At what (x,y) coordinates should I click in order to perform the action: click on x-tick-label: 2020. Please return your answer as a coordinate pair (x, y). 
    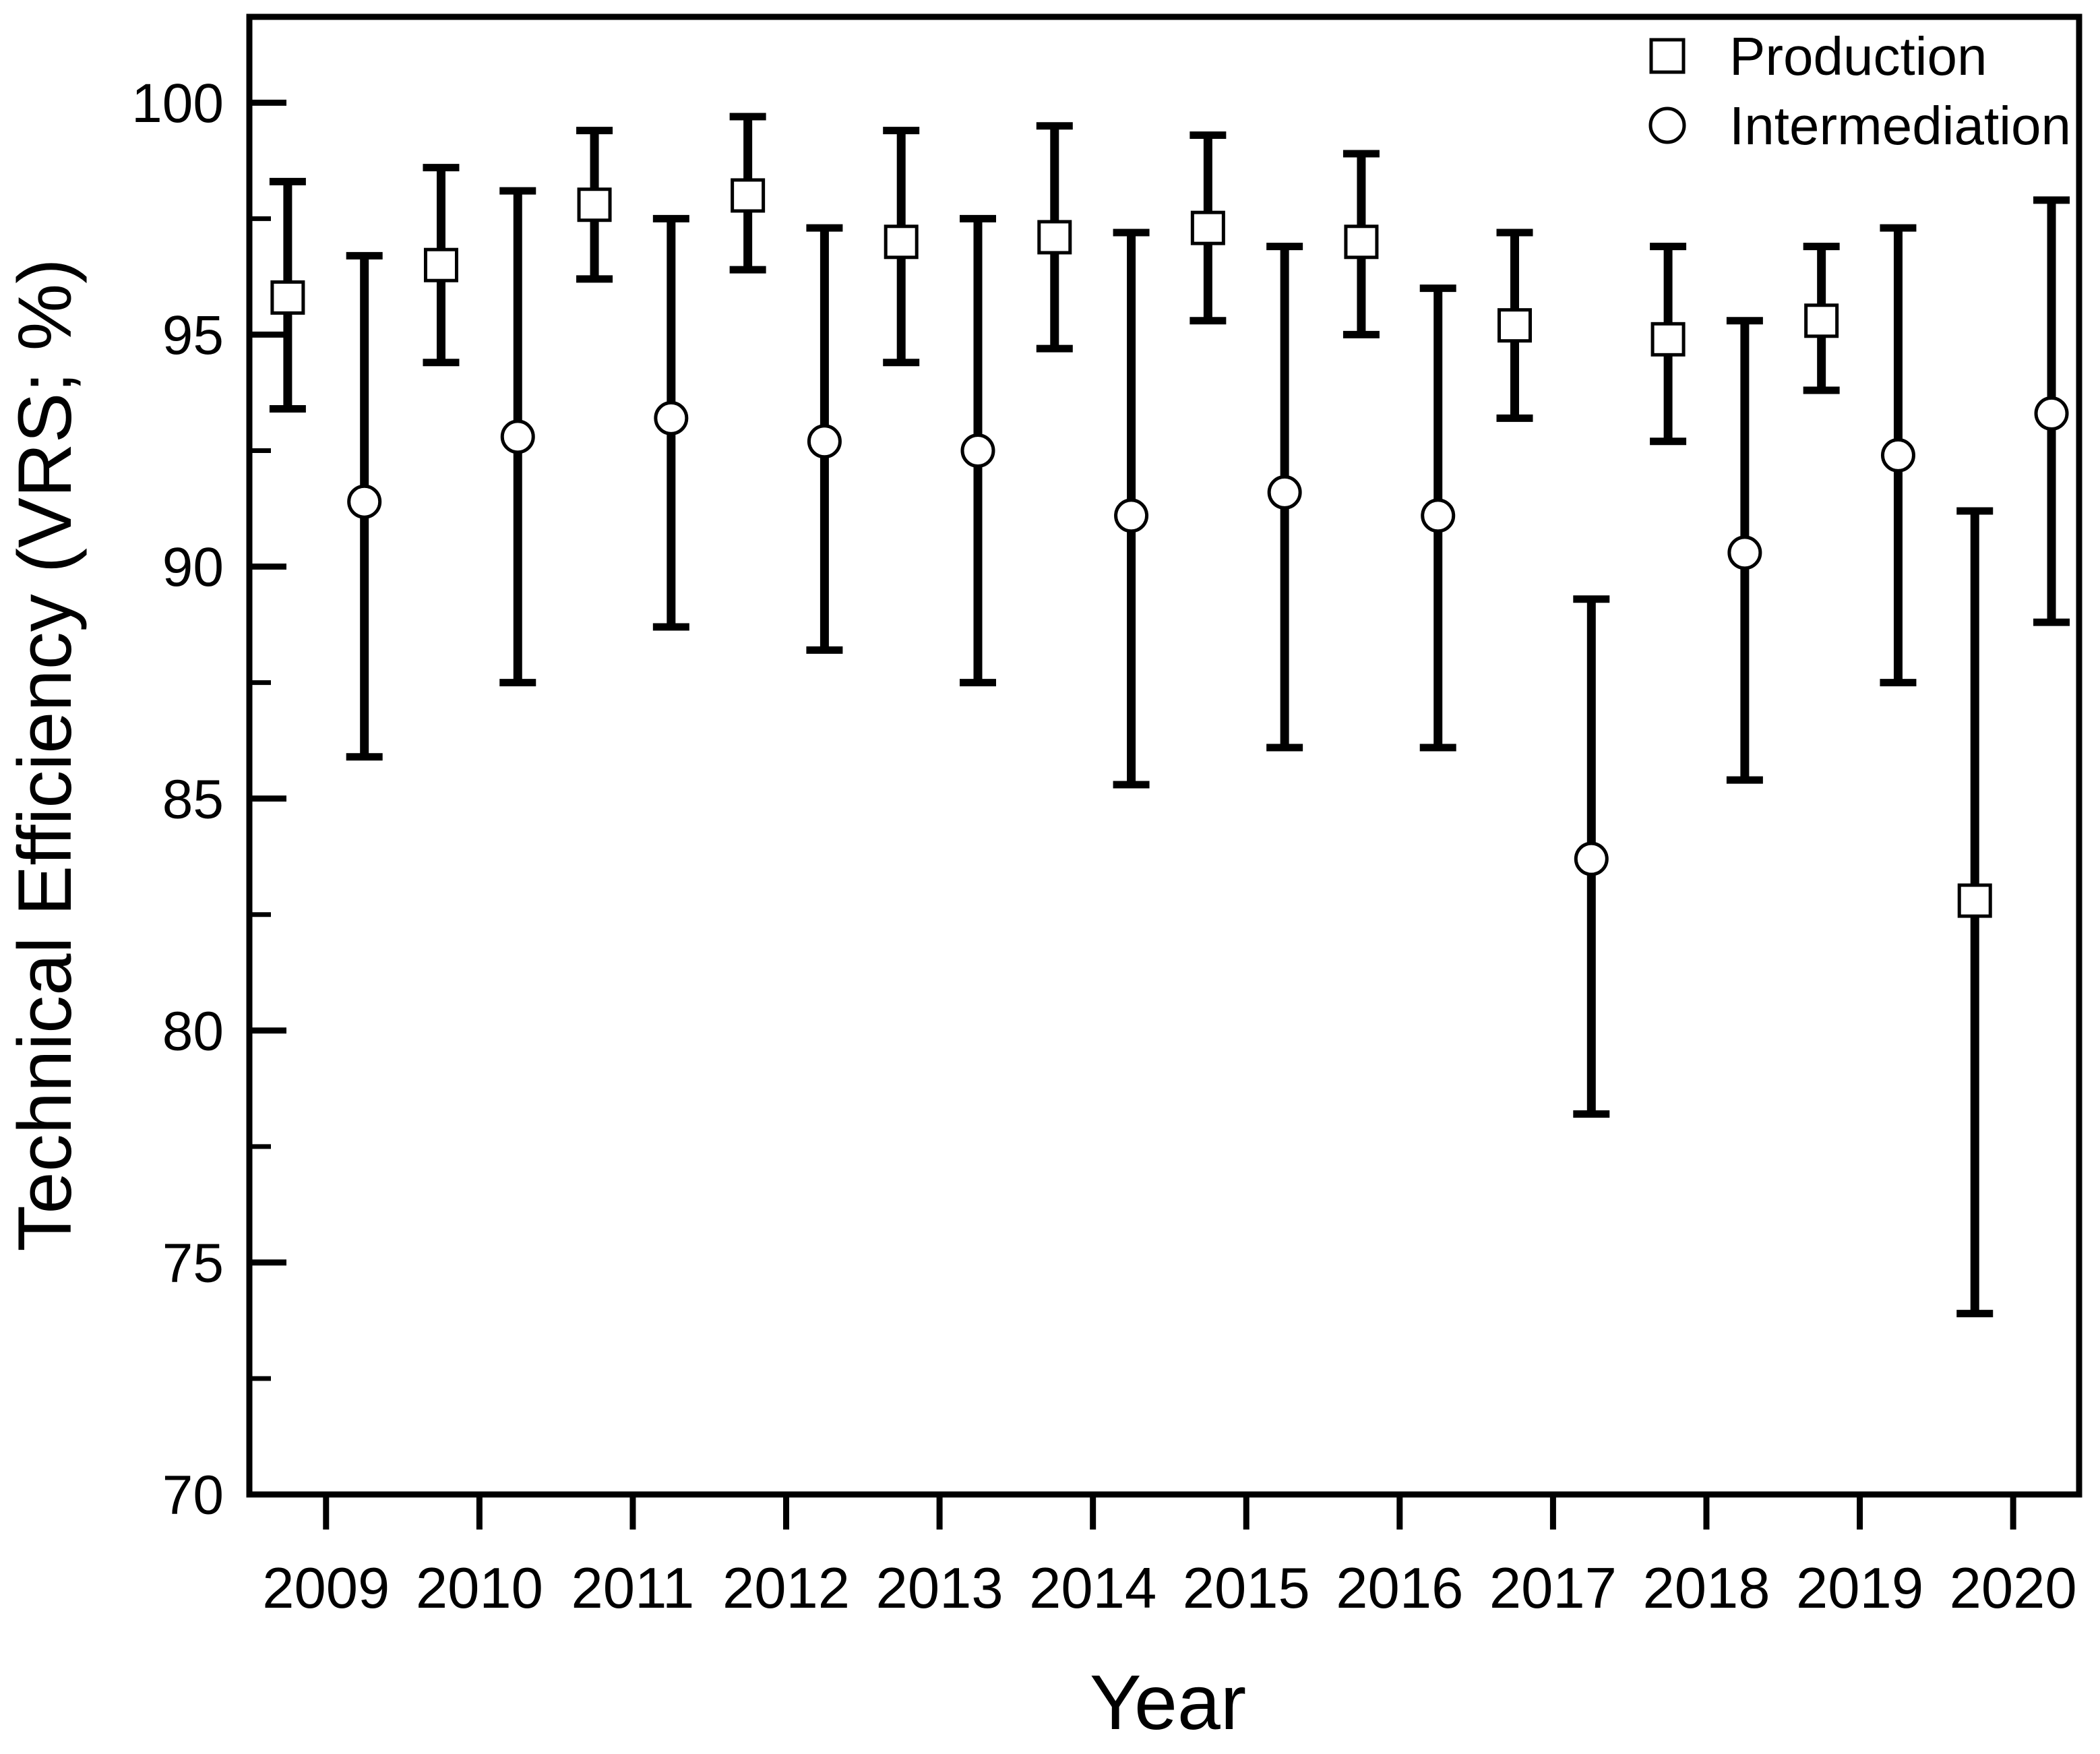
    Looking at the image, I should click on (2013, 1588).